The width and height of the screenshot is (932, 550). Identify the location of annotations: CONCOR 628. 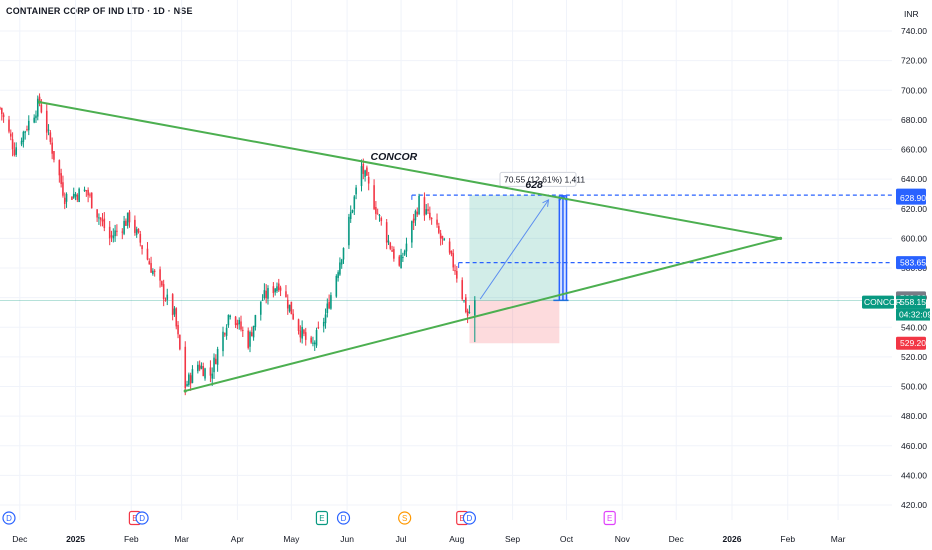
(457, 171).